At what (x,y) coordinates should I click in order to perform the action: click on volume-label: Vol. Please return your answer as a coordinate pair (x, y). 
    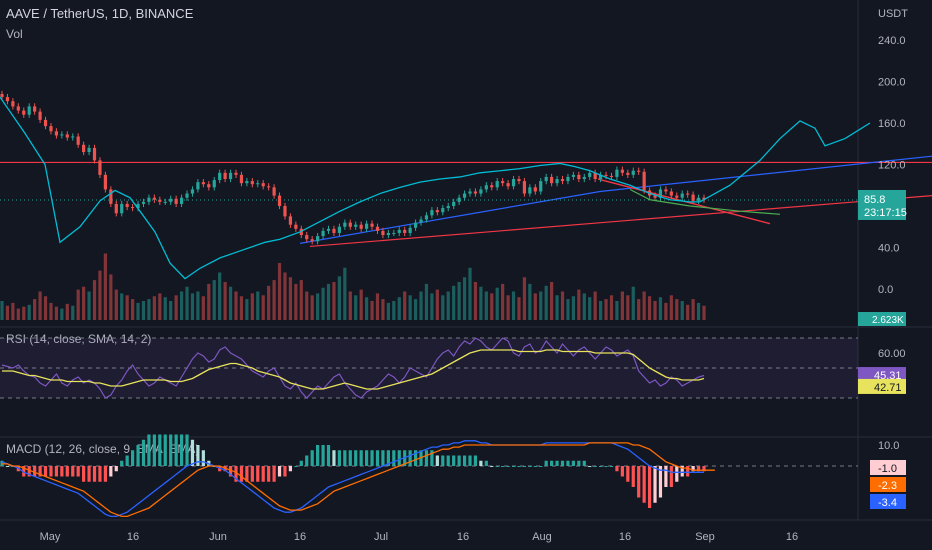
    Looking at the image, I should click on (14, 34).